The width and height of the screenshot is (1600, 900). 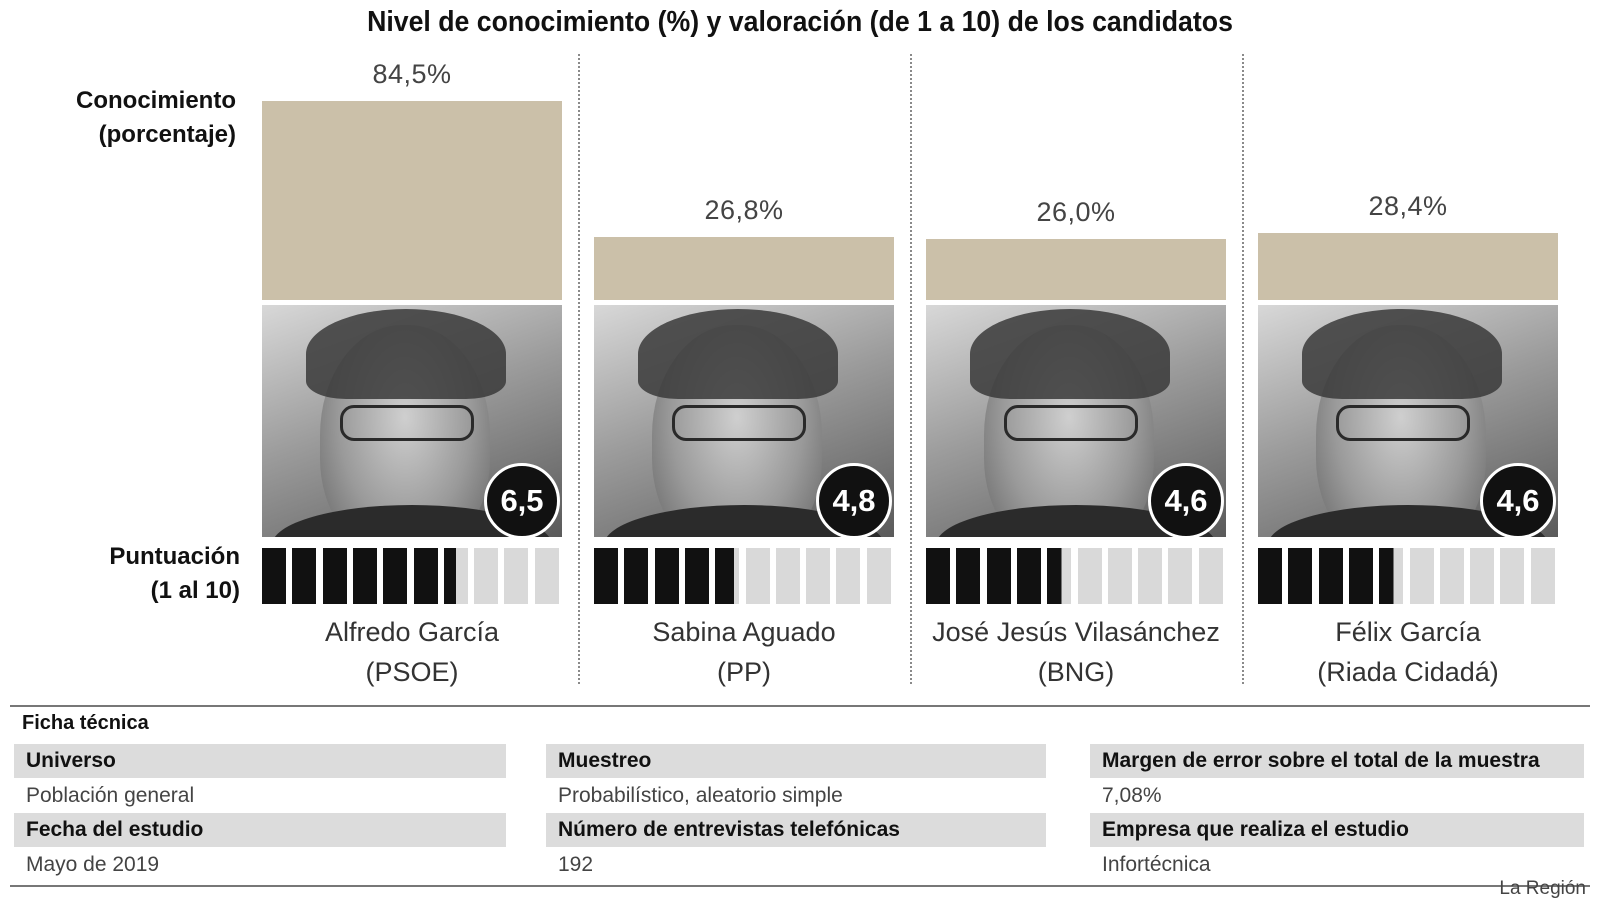 I want to click on knowledge-value-label: 28,4%, so click(x=1408, y=206).